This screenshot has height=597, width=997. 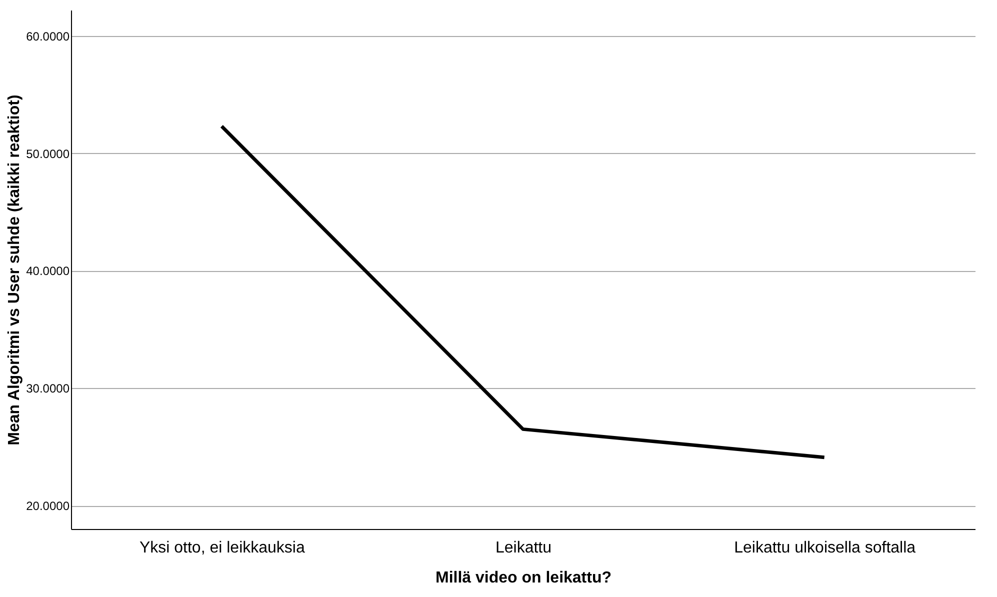 I want to click on y-tick-label: 30.0000, so click(x=48, y=389).